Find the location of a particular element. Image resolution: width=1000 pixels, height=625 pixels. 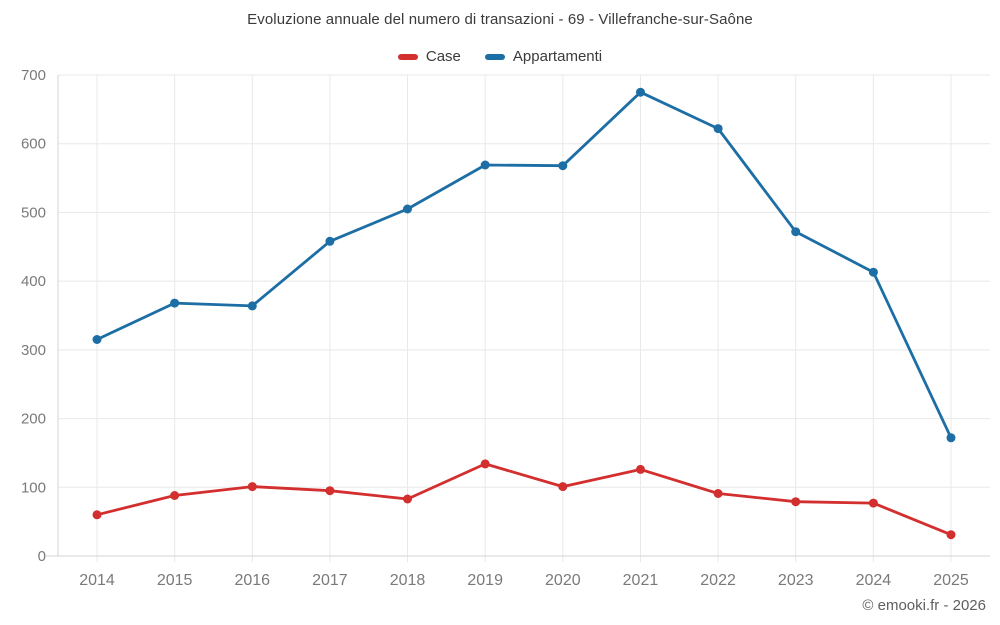

case-swatch-icon is located at coordinates (407, 56).